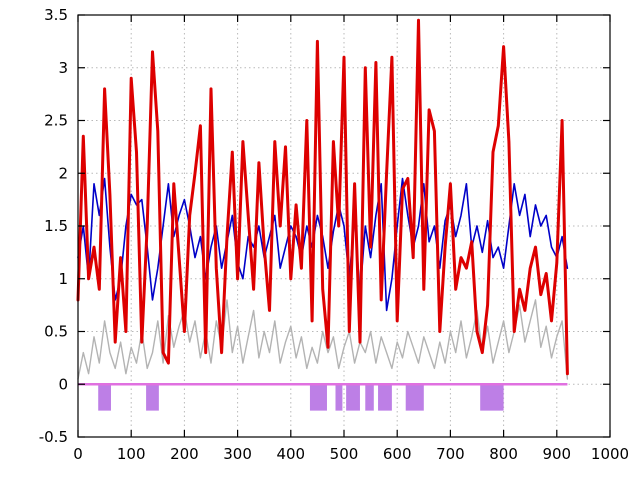 This screenshot has height=480, width=640. I want to click on y-tick-label: 1.5, so click(56, 226).